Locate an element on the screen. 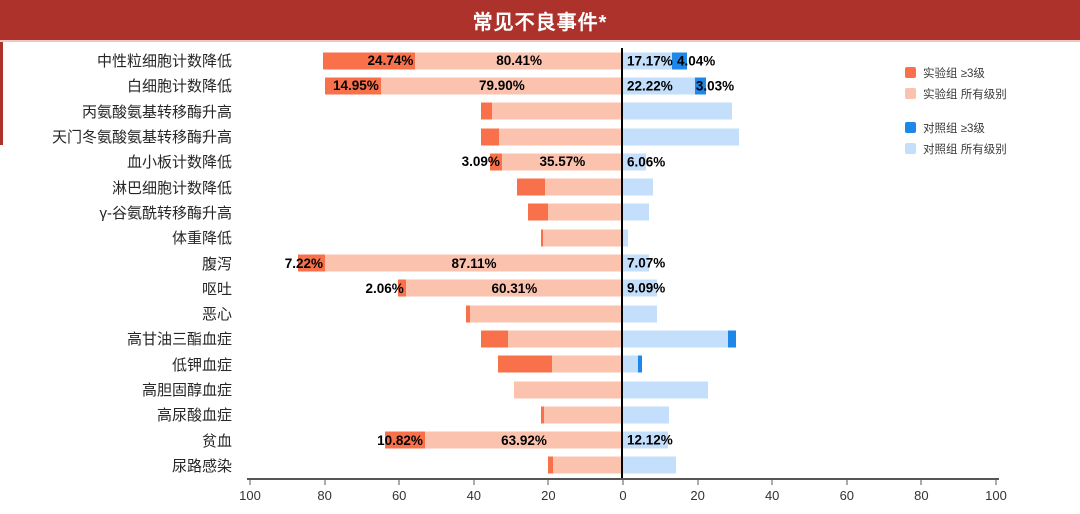  category-label: 中性粒细胞计数降低 is located at coordinates (164, 62).